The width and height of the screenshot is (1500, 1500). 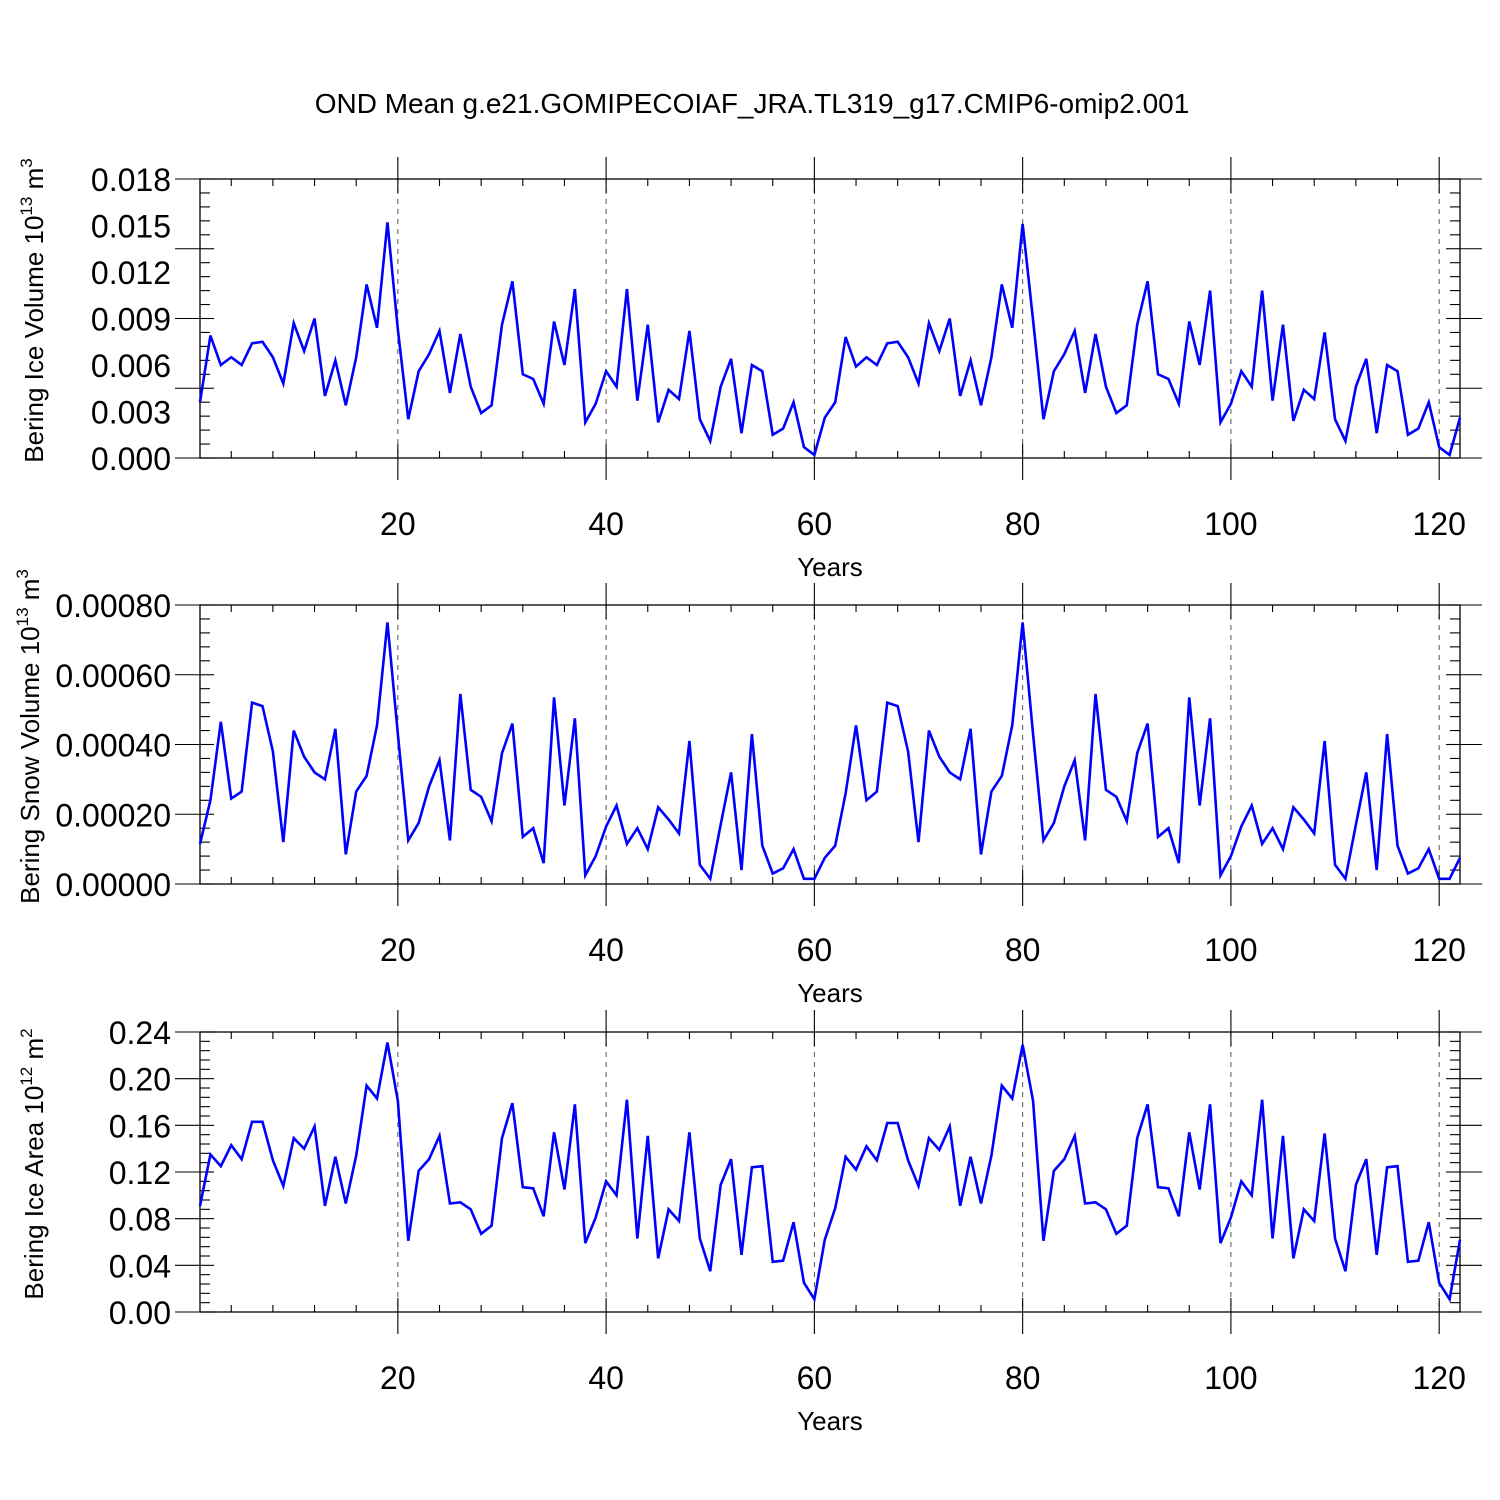 I want to click on y-tick-label: 0.003, so click(x=131, y=413).